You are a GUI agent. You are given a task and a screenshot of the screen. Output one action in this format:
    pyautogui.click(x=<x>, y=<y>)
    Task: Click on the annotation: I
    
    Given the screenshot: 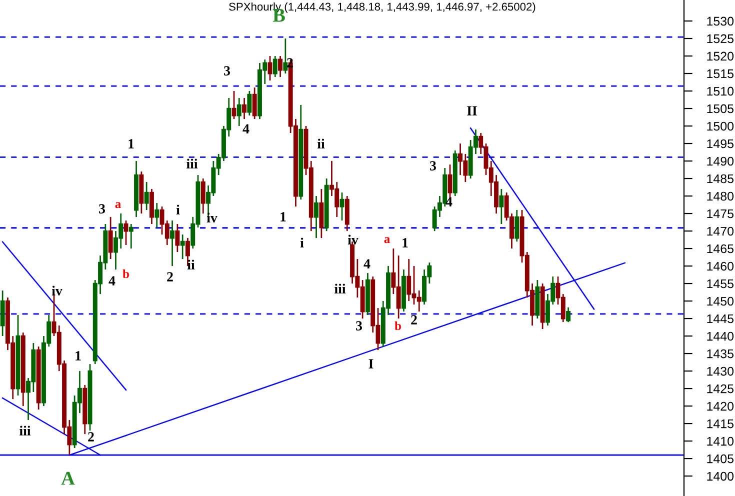 What is the action you would take?
    pyautogui.click(x=371, y=363)
    